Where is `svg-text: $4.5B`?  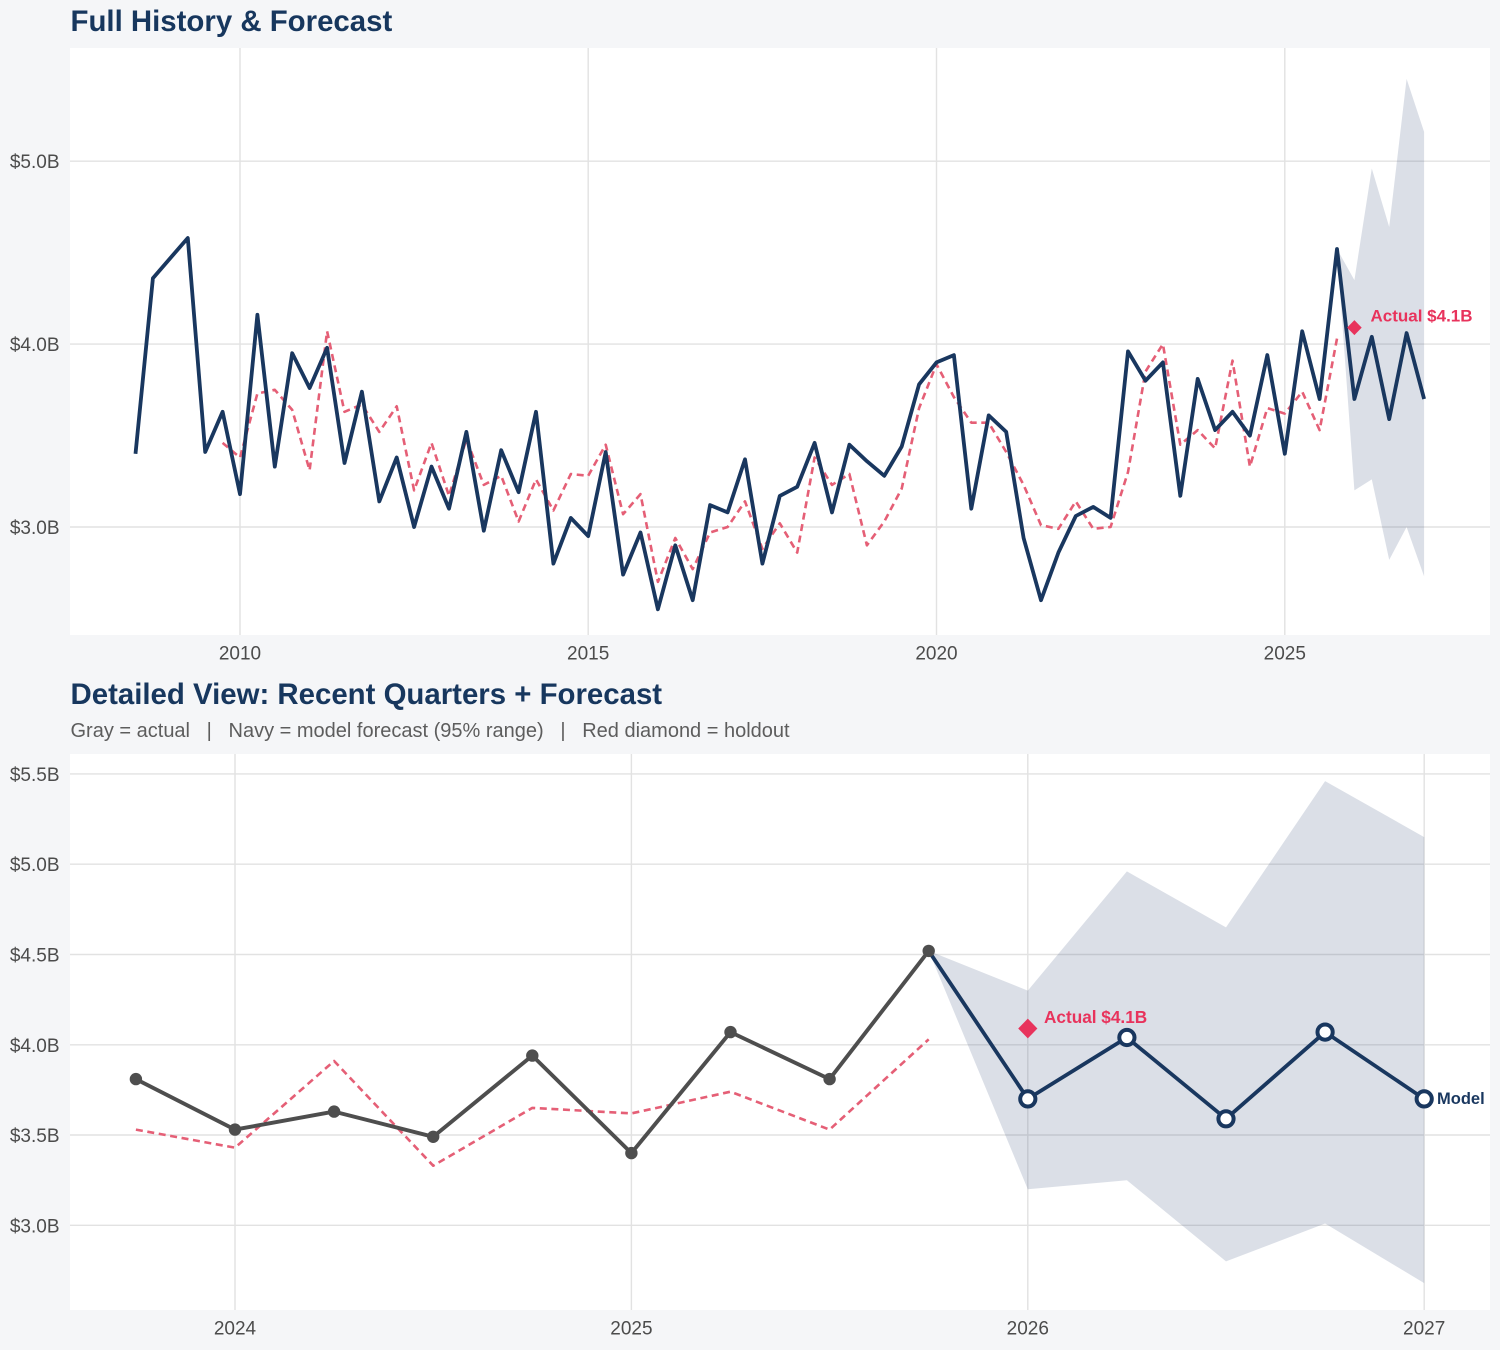
svg-text: $4.5B is located at coordinates (35, 956).